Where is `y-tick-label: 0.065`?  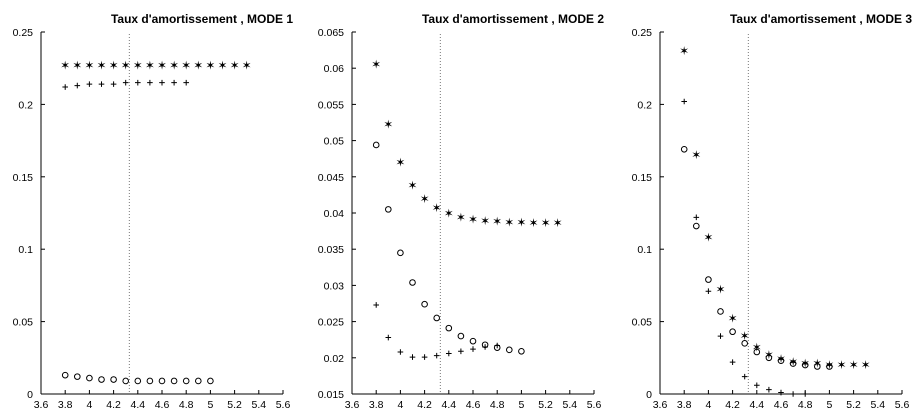
y-tick-label: 0.065 is located at coordinates (331, 33).